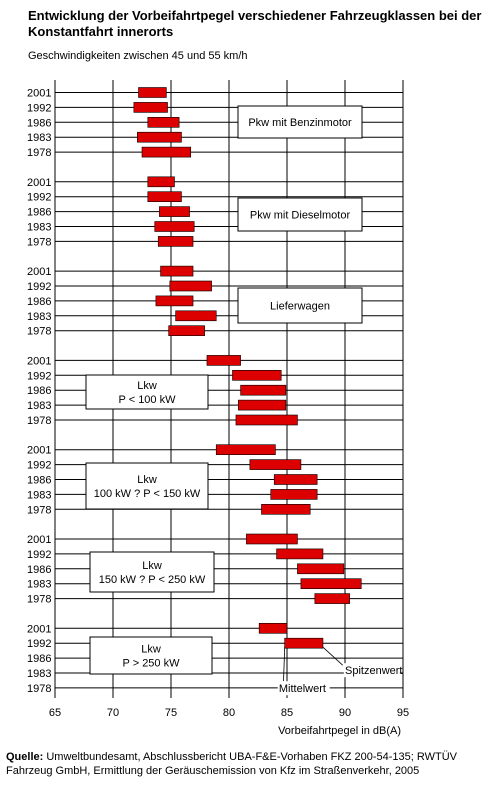 The height and width of the screenshot is (786, 504). Describe the element at coordinates (345, 713) in the screenshot. I see `x-tick-label: 90` at that location.